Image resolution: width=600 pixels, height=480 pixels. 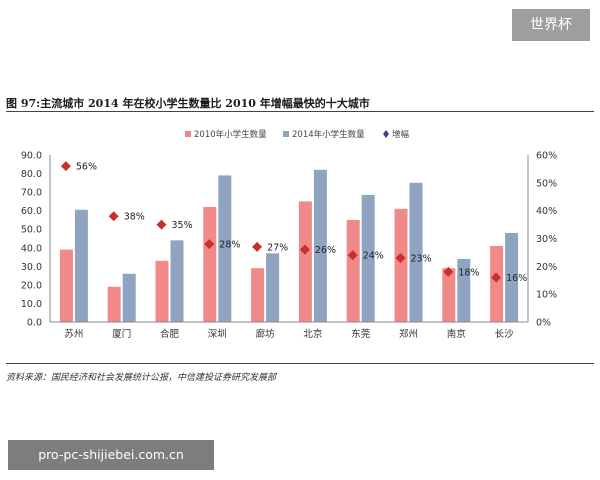 What do you see at coordinates (421, 258) in the screenshot?
I see `growth-label: 23%` at bounding box center [421, 258].